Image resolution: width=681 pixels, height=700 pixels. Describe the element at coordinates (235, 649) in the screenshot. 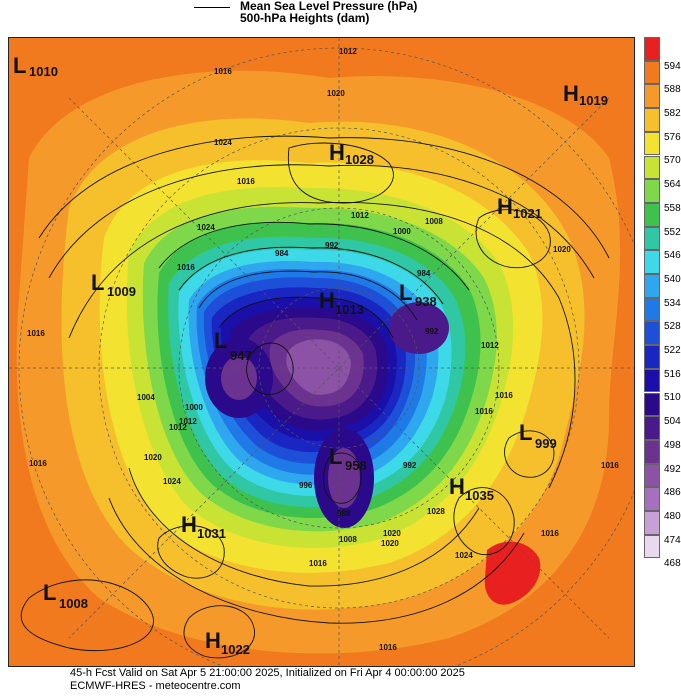

I see `pressure-center-value: 1022` at that location.